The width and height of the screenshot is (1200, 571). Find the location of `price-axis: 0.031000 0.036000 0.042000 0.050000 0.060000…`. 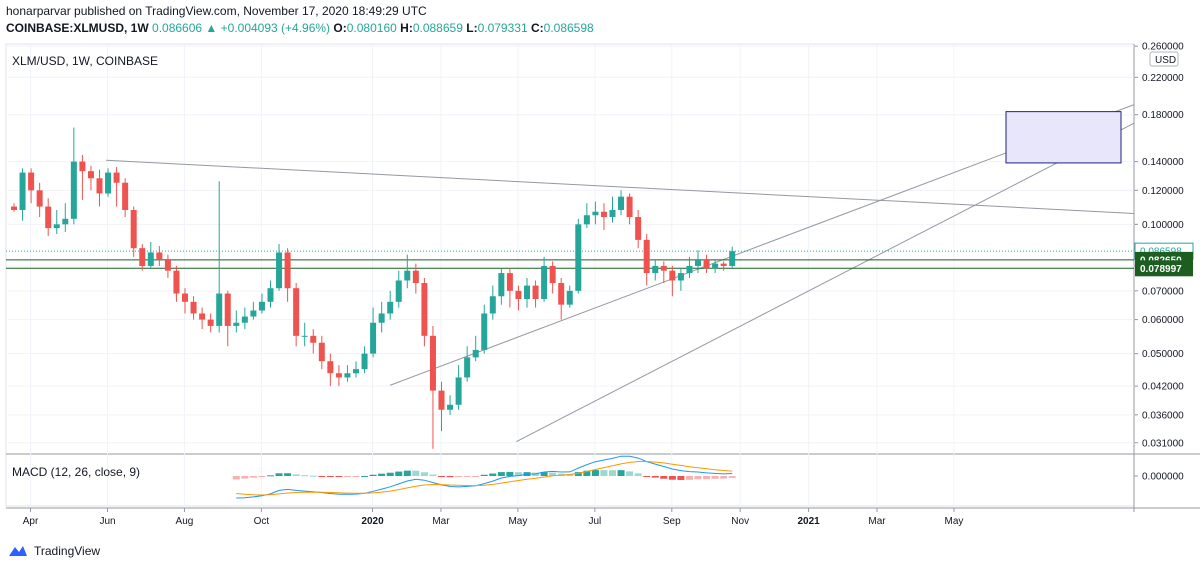

price-axis: 0.031000 0.036000 0.042000 0.050000 0.060000… is located at coordinates (1164, 262).